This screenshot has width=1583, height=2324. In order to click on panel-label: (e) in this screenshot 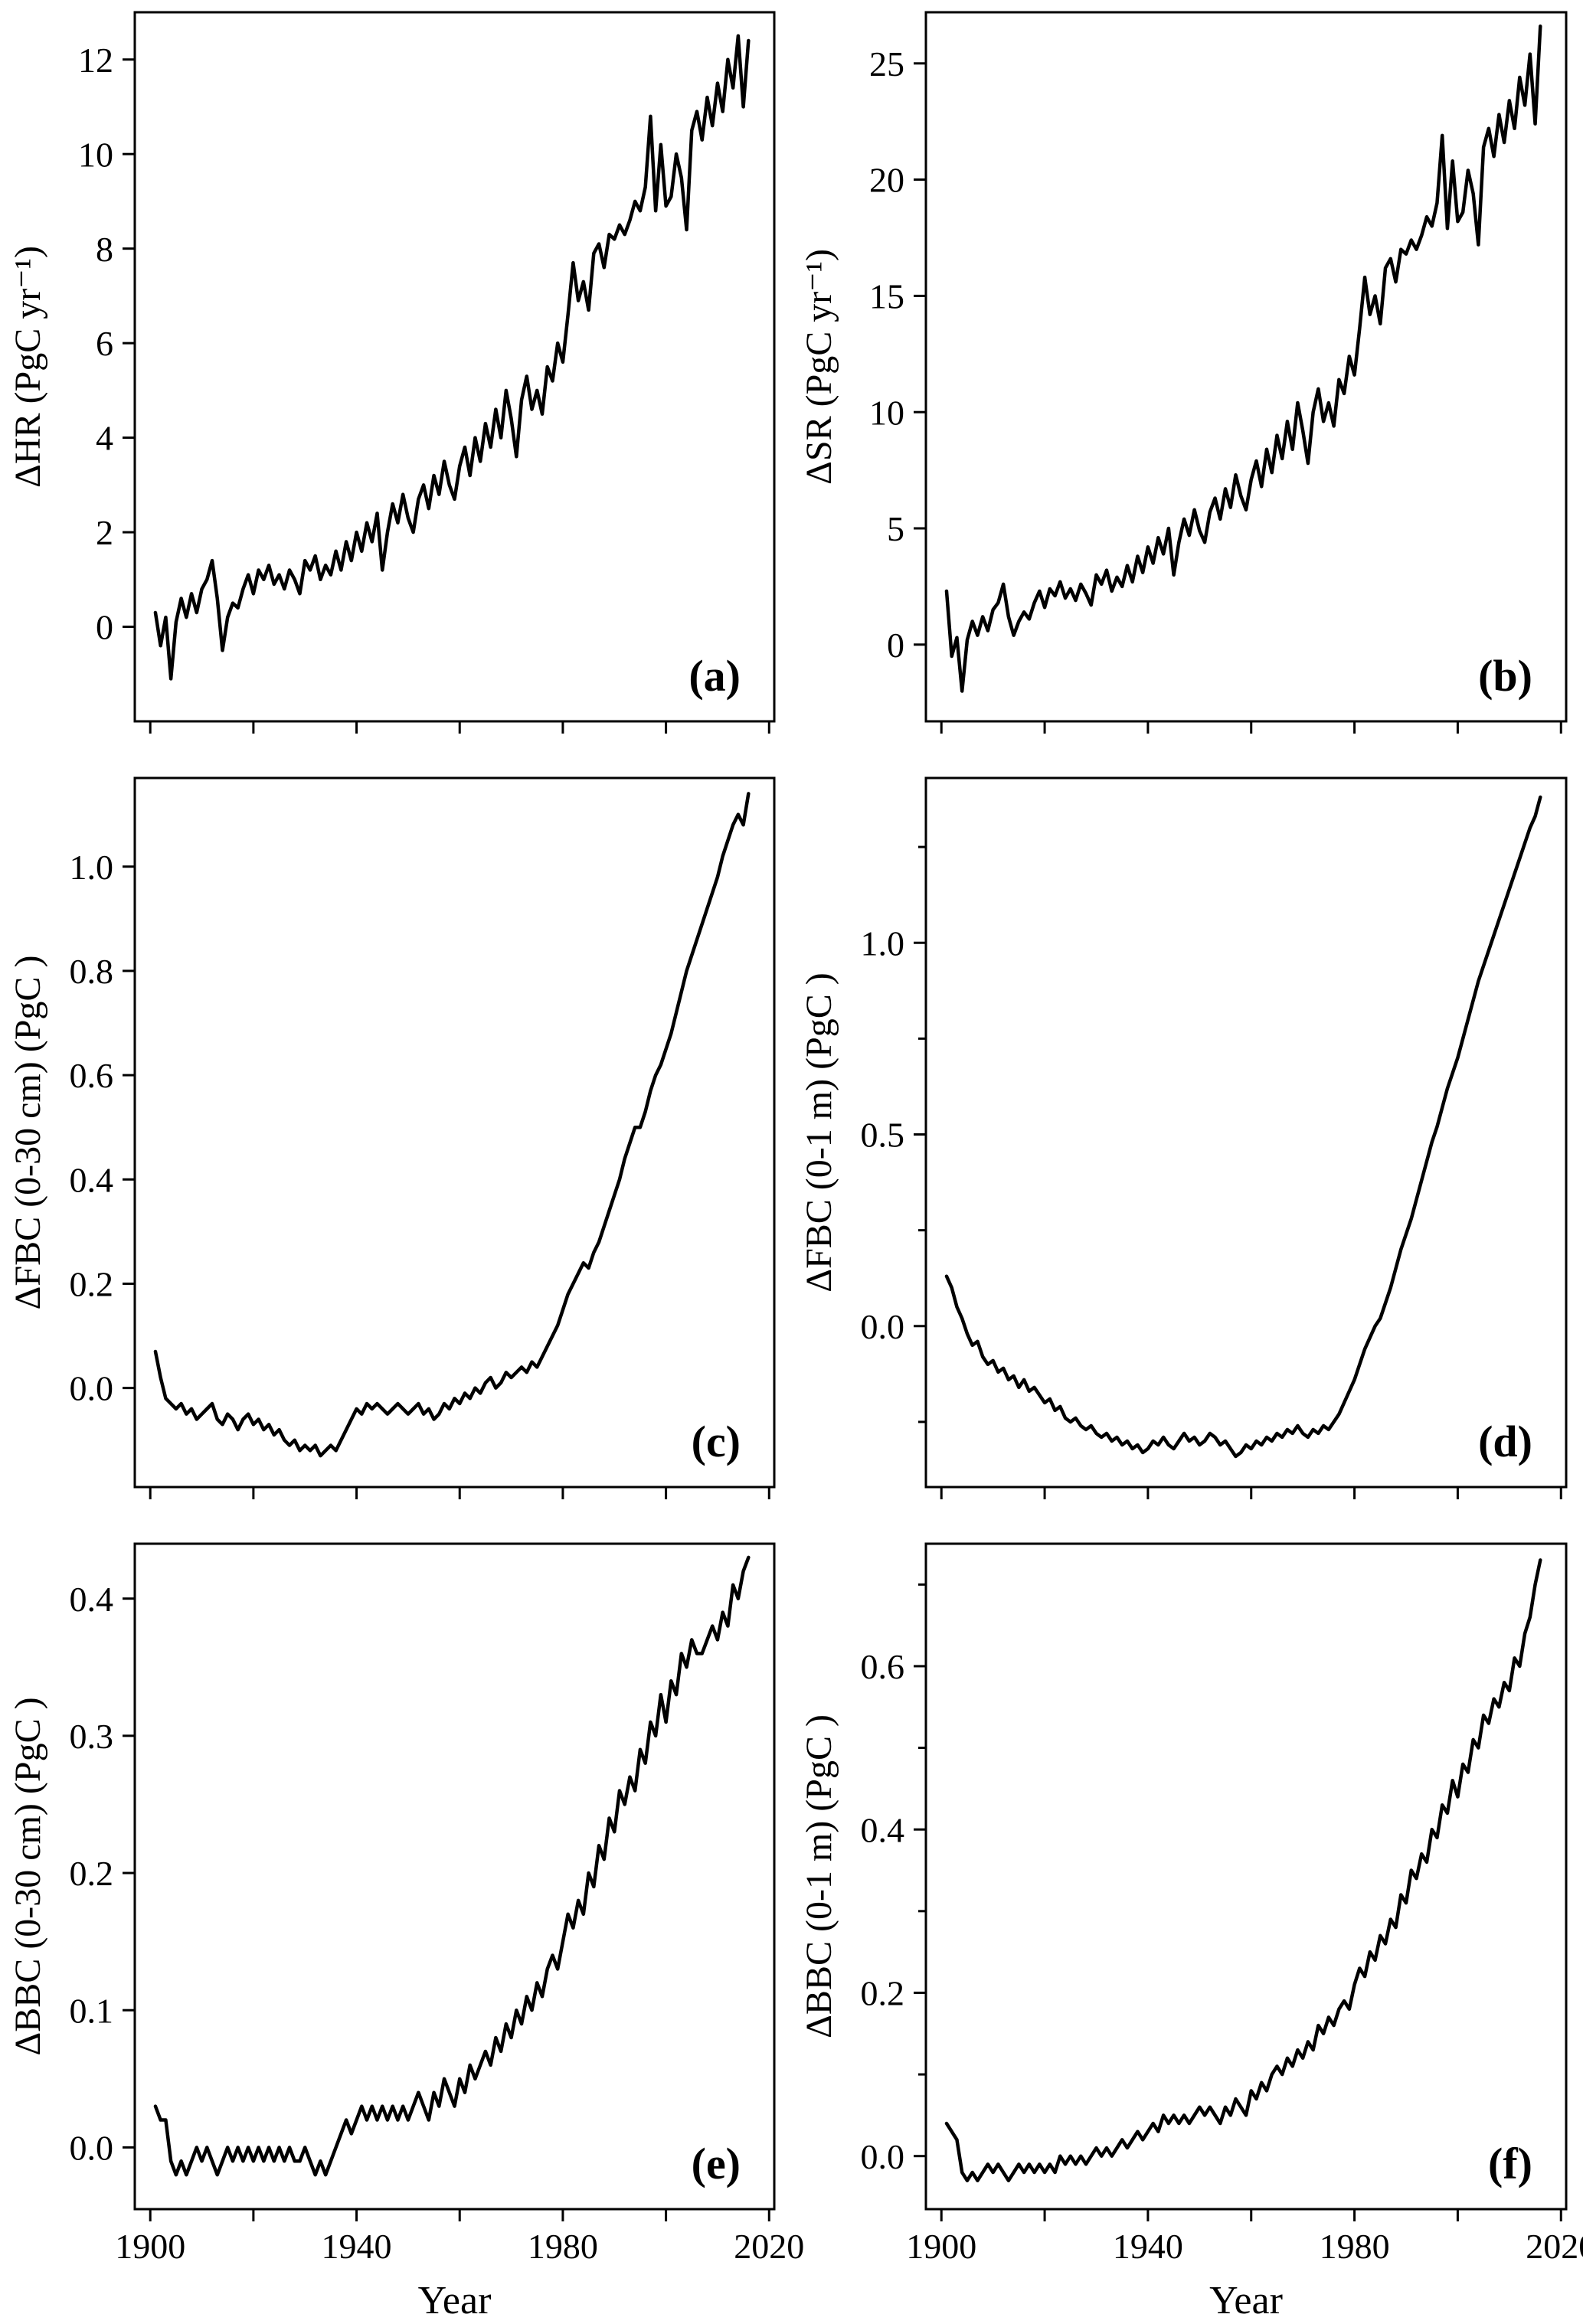, I will do `click(716, 2163)`.